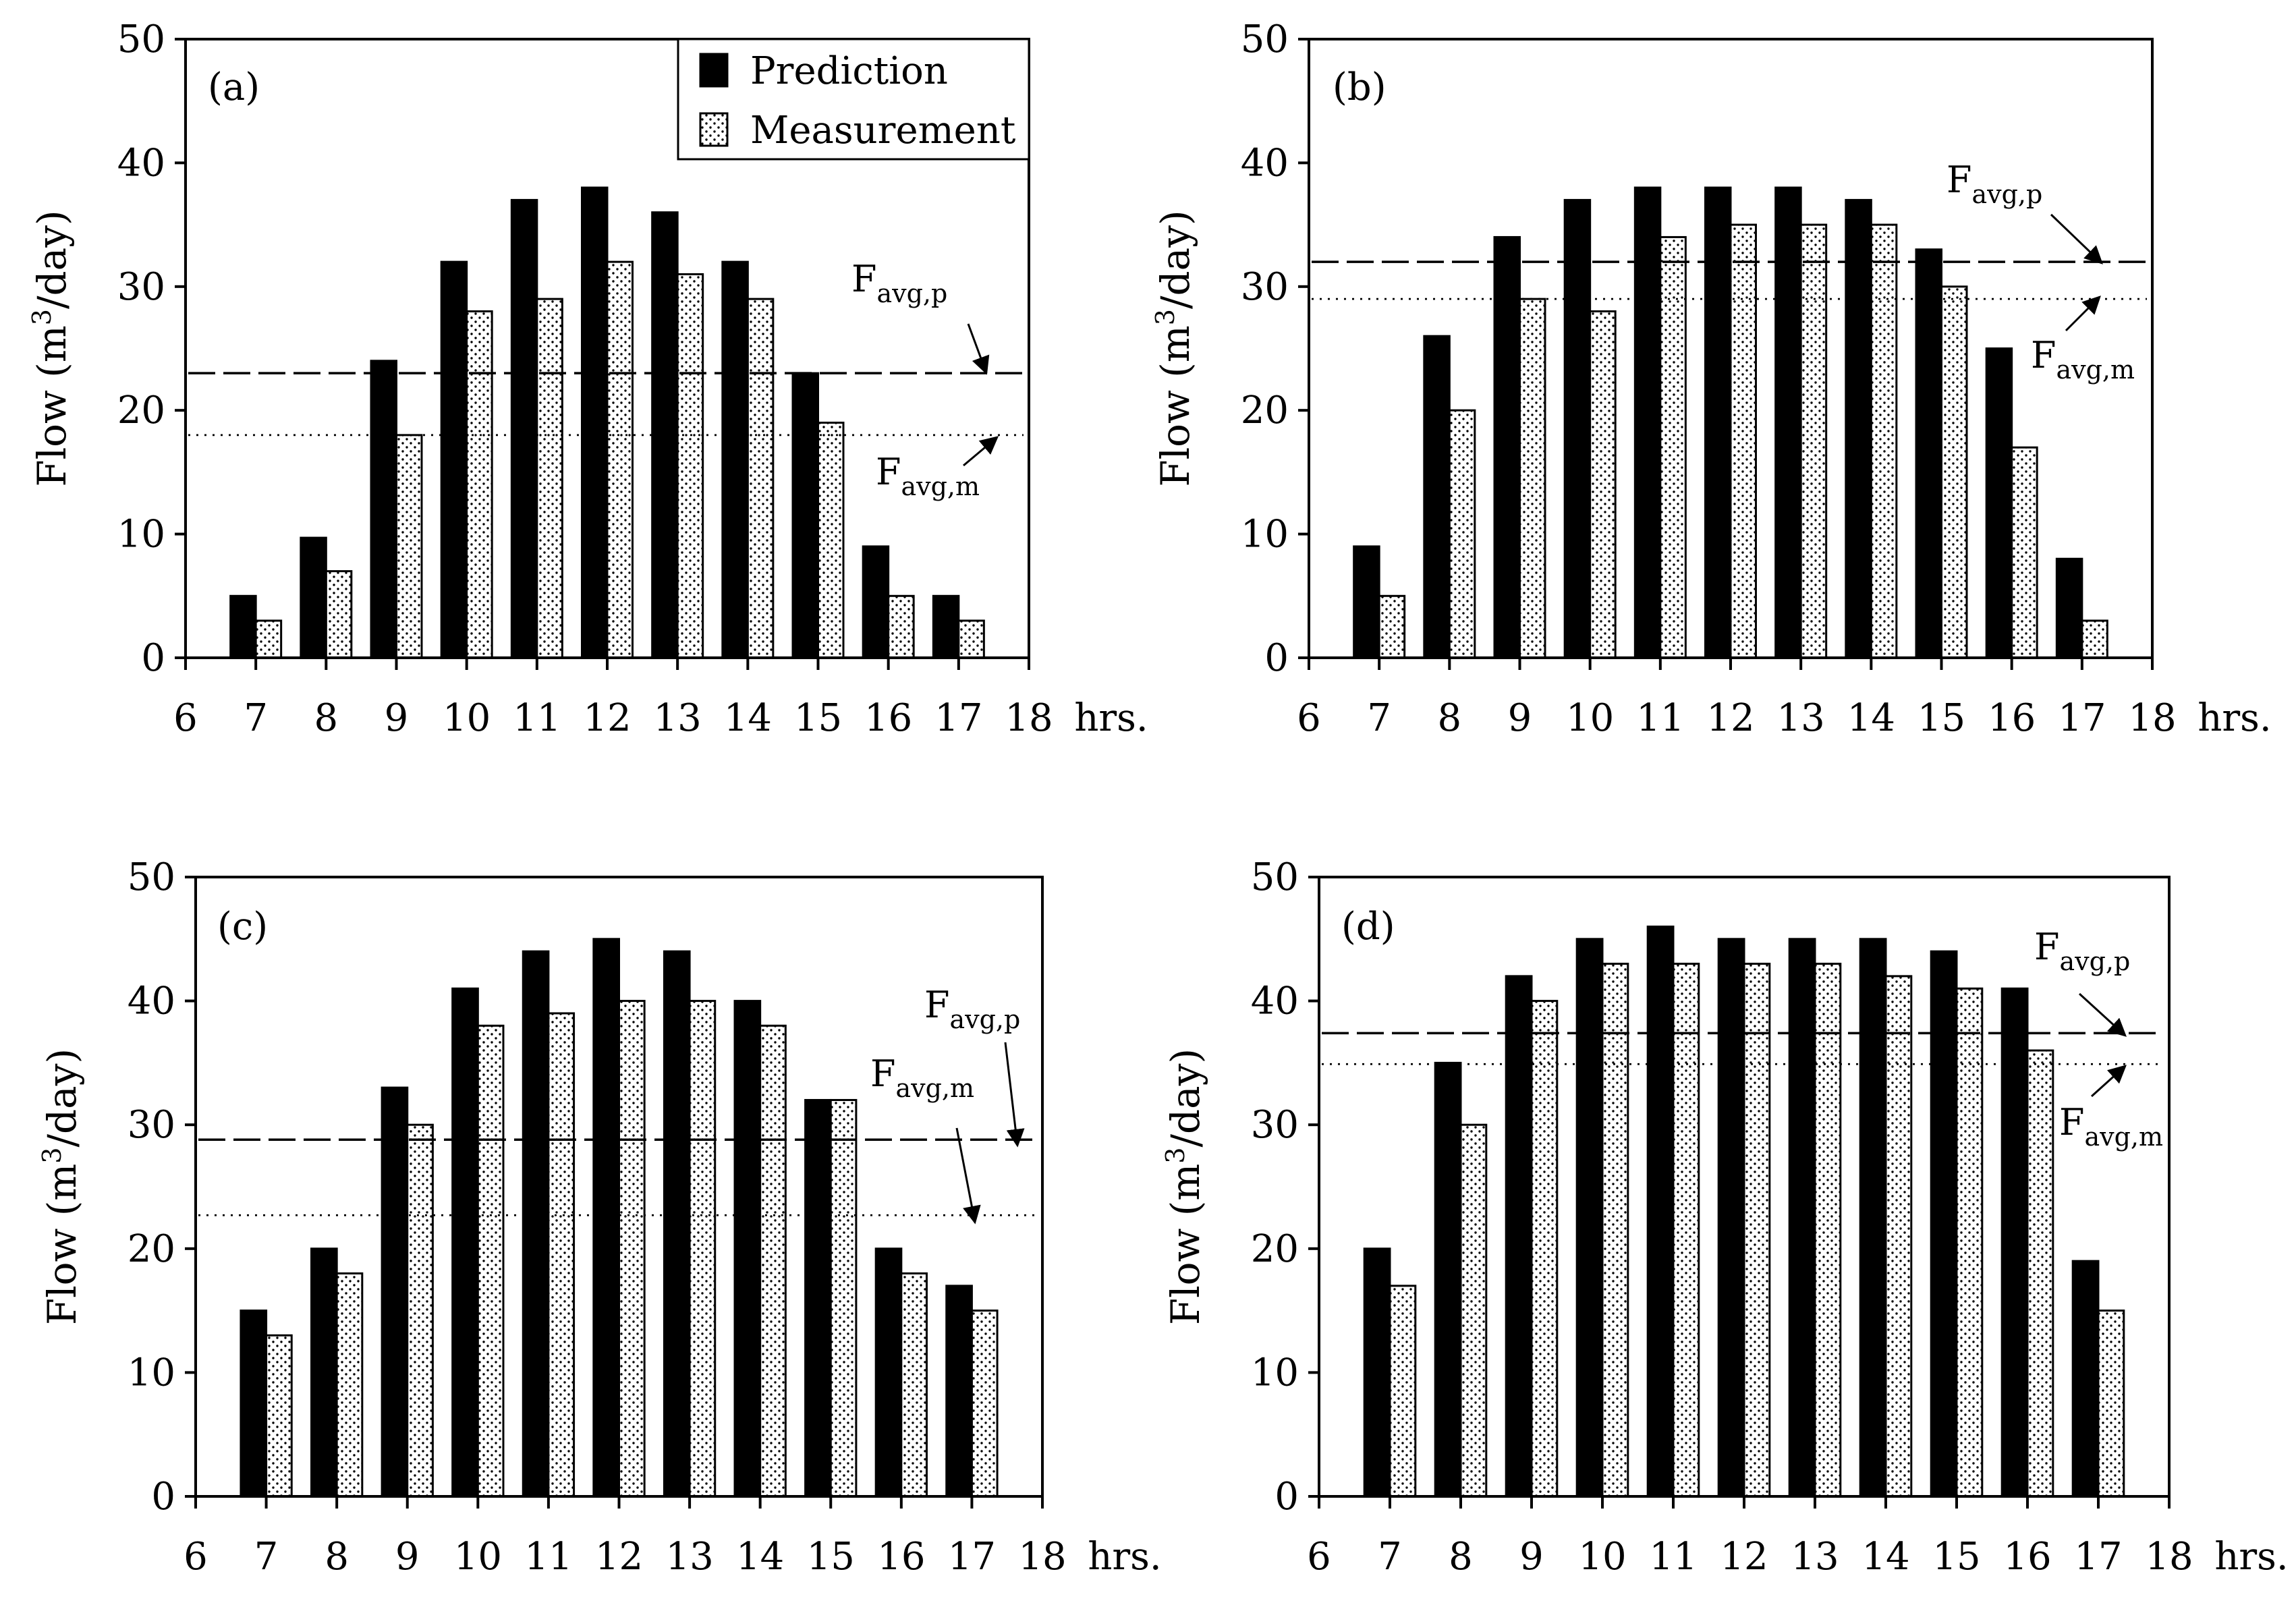 Image resolution: width=2296 pixels, height=1605 pixels. I want to click on y-tick-label: 40, so click(151, 1002).